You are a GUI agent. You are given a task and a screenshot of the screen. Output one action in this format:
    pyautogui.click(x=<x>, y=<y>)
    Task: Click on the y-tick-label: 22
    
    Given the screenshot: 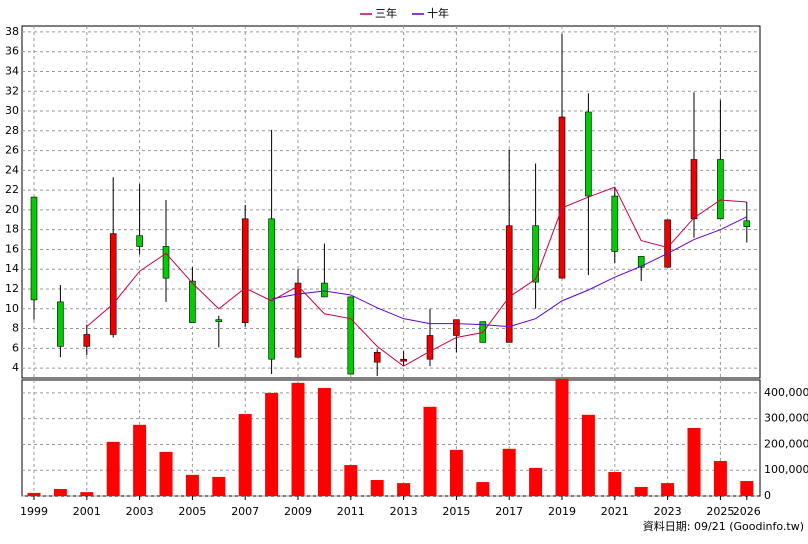 What is the action you would take?
    pyautogui.click(x=12, y=189)
    